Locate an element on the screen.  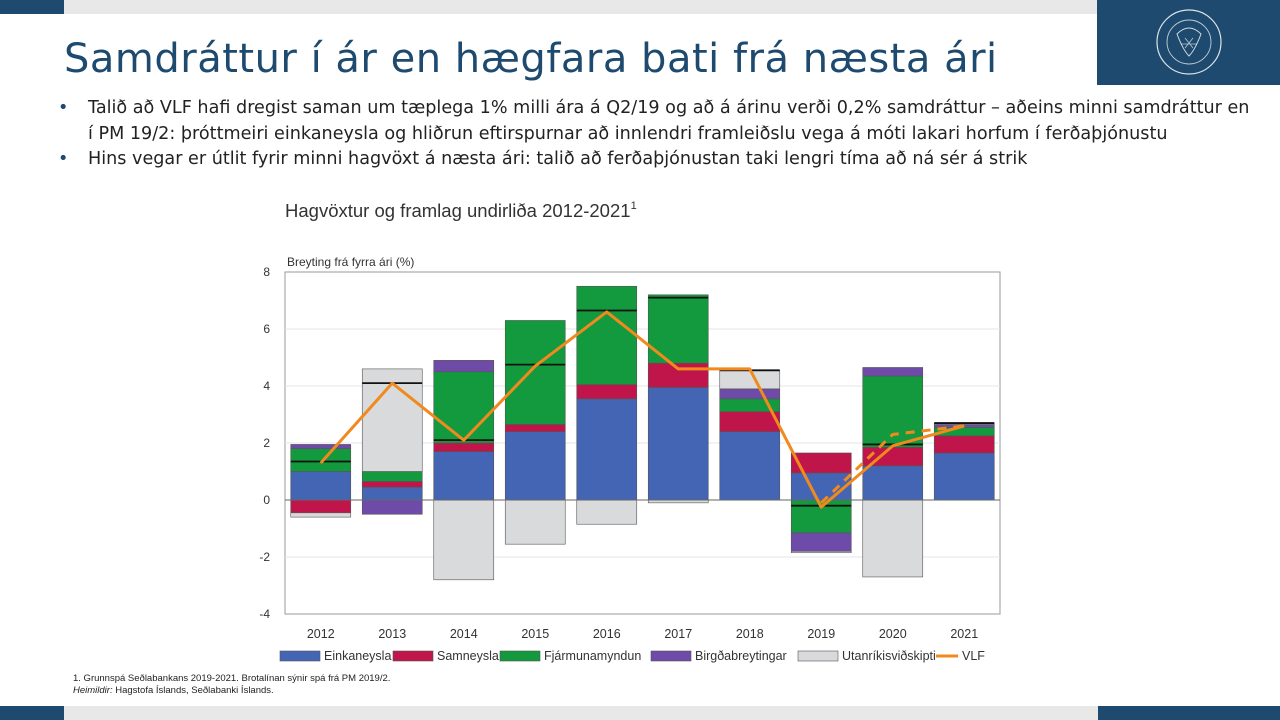
x-tick-label: 2019 is located at coordinates (821, 634).